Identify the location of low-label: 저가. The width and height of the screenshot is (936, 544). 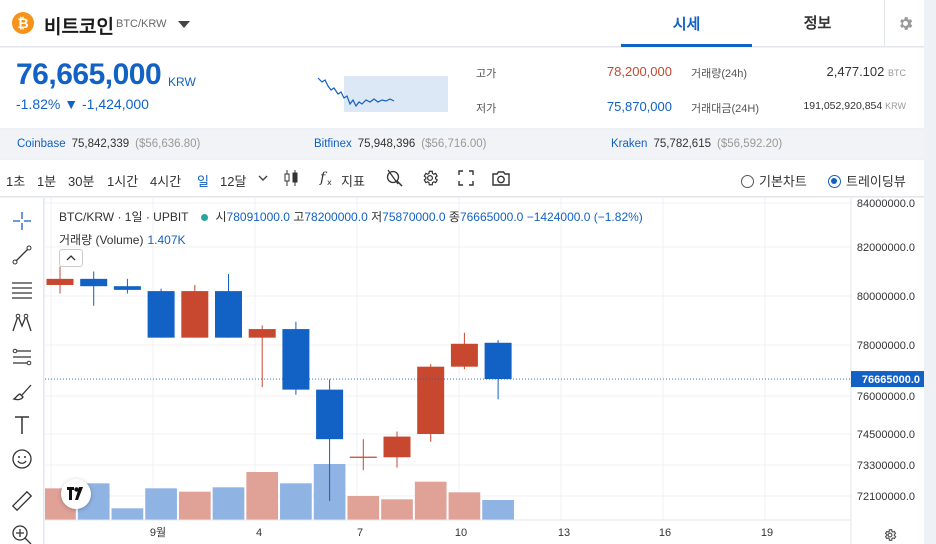
(486, 109).